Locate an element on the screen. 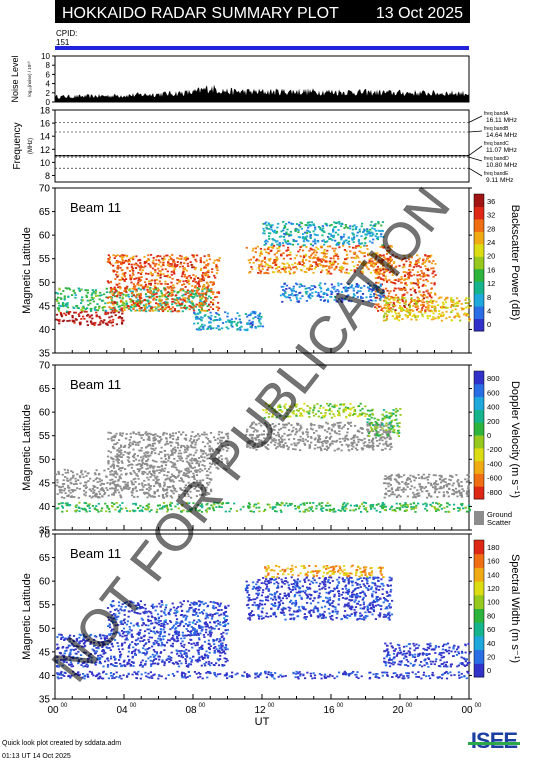  freq-tick-label: 14 is located at coordinates (45, 137).